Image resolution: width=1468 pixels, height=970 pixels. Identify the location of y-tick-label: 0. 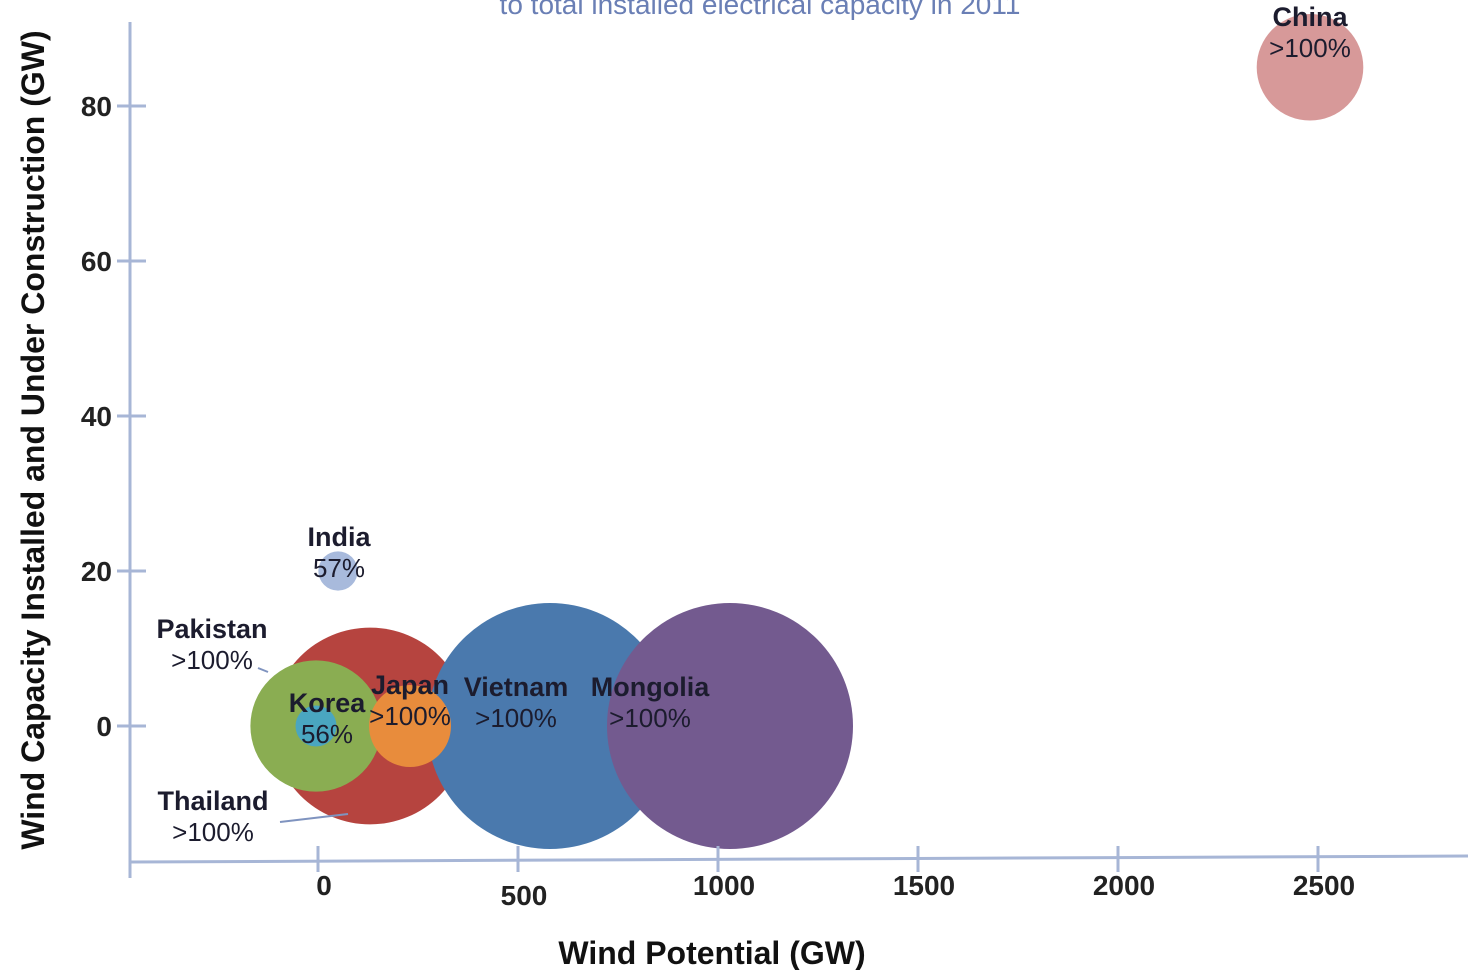
(104, 726).